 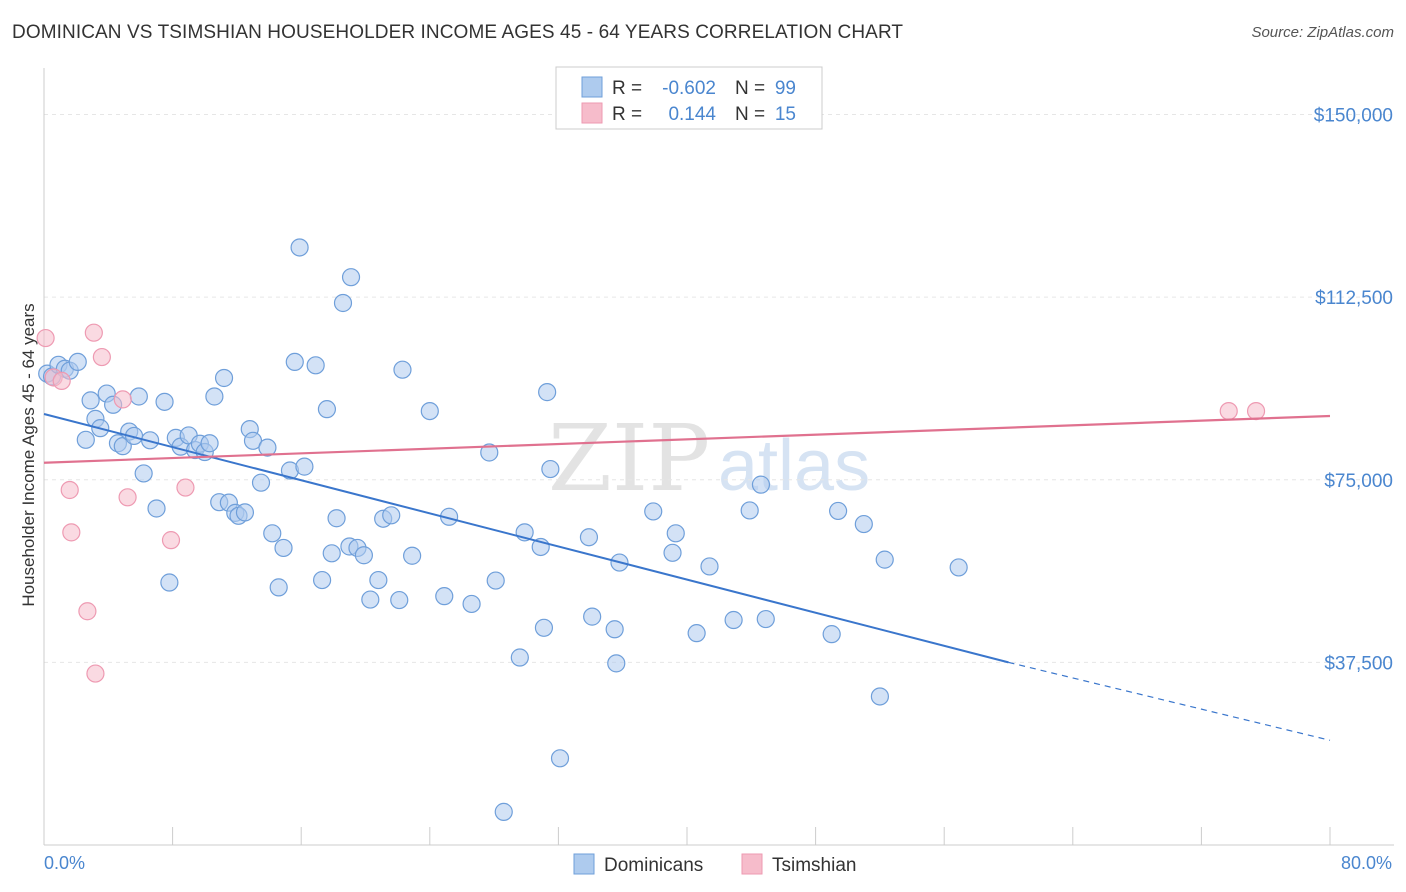 What do you see at coordinates (1353, 116) in the screenshot?
I see `y-tick-label-3: $150,000` at bounding box center [1353, 116].